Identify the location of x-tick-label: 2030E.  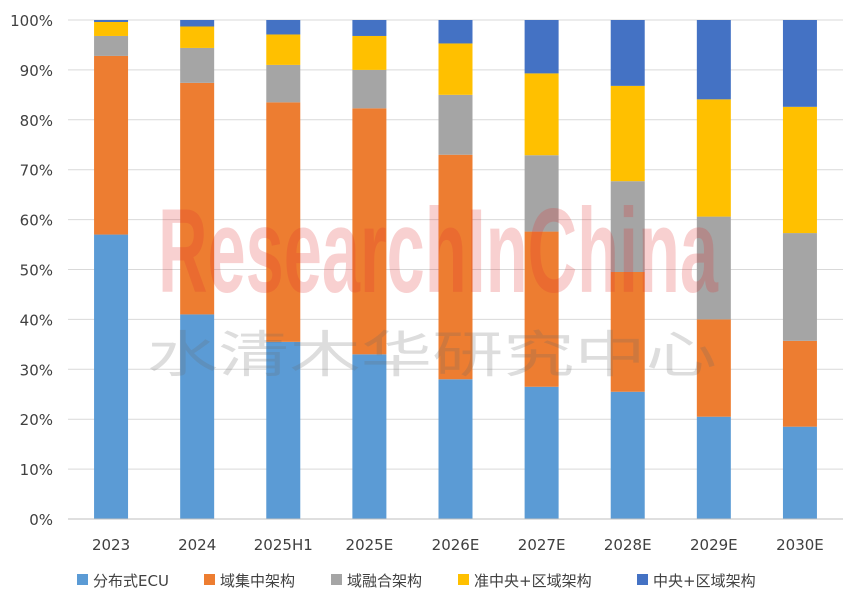
(800, 545).